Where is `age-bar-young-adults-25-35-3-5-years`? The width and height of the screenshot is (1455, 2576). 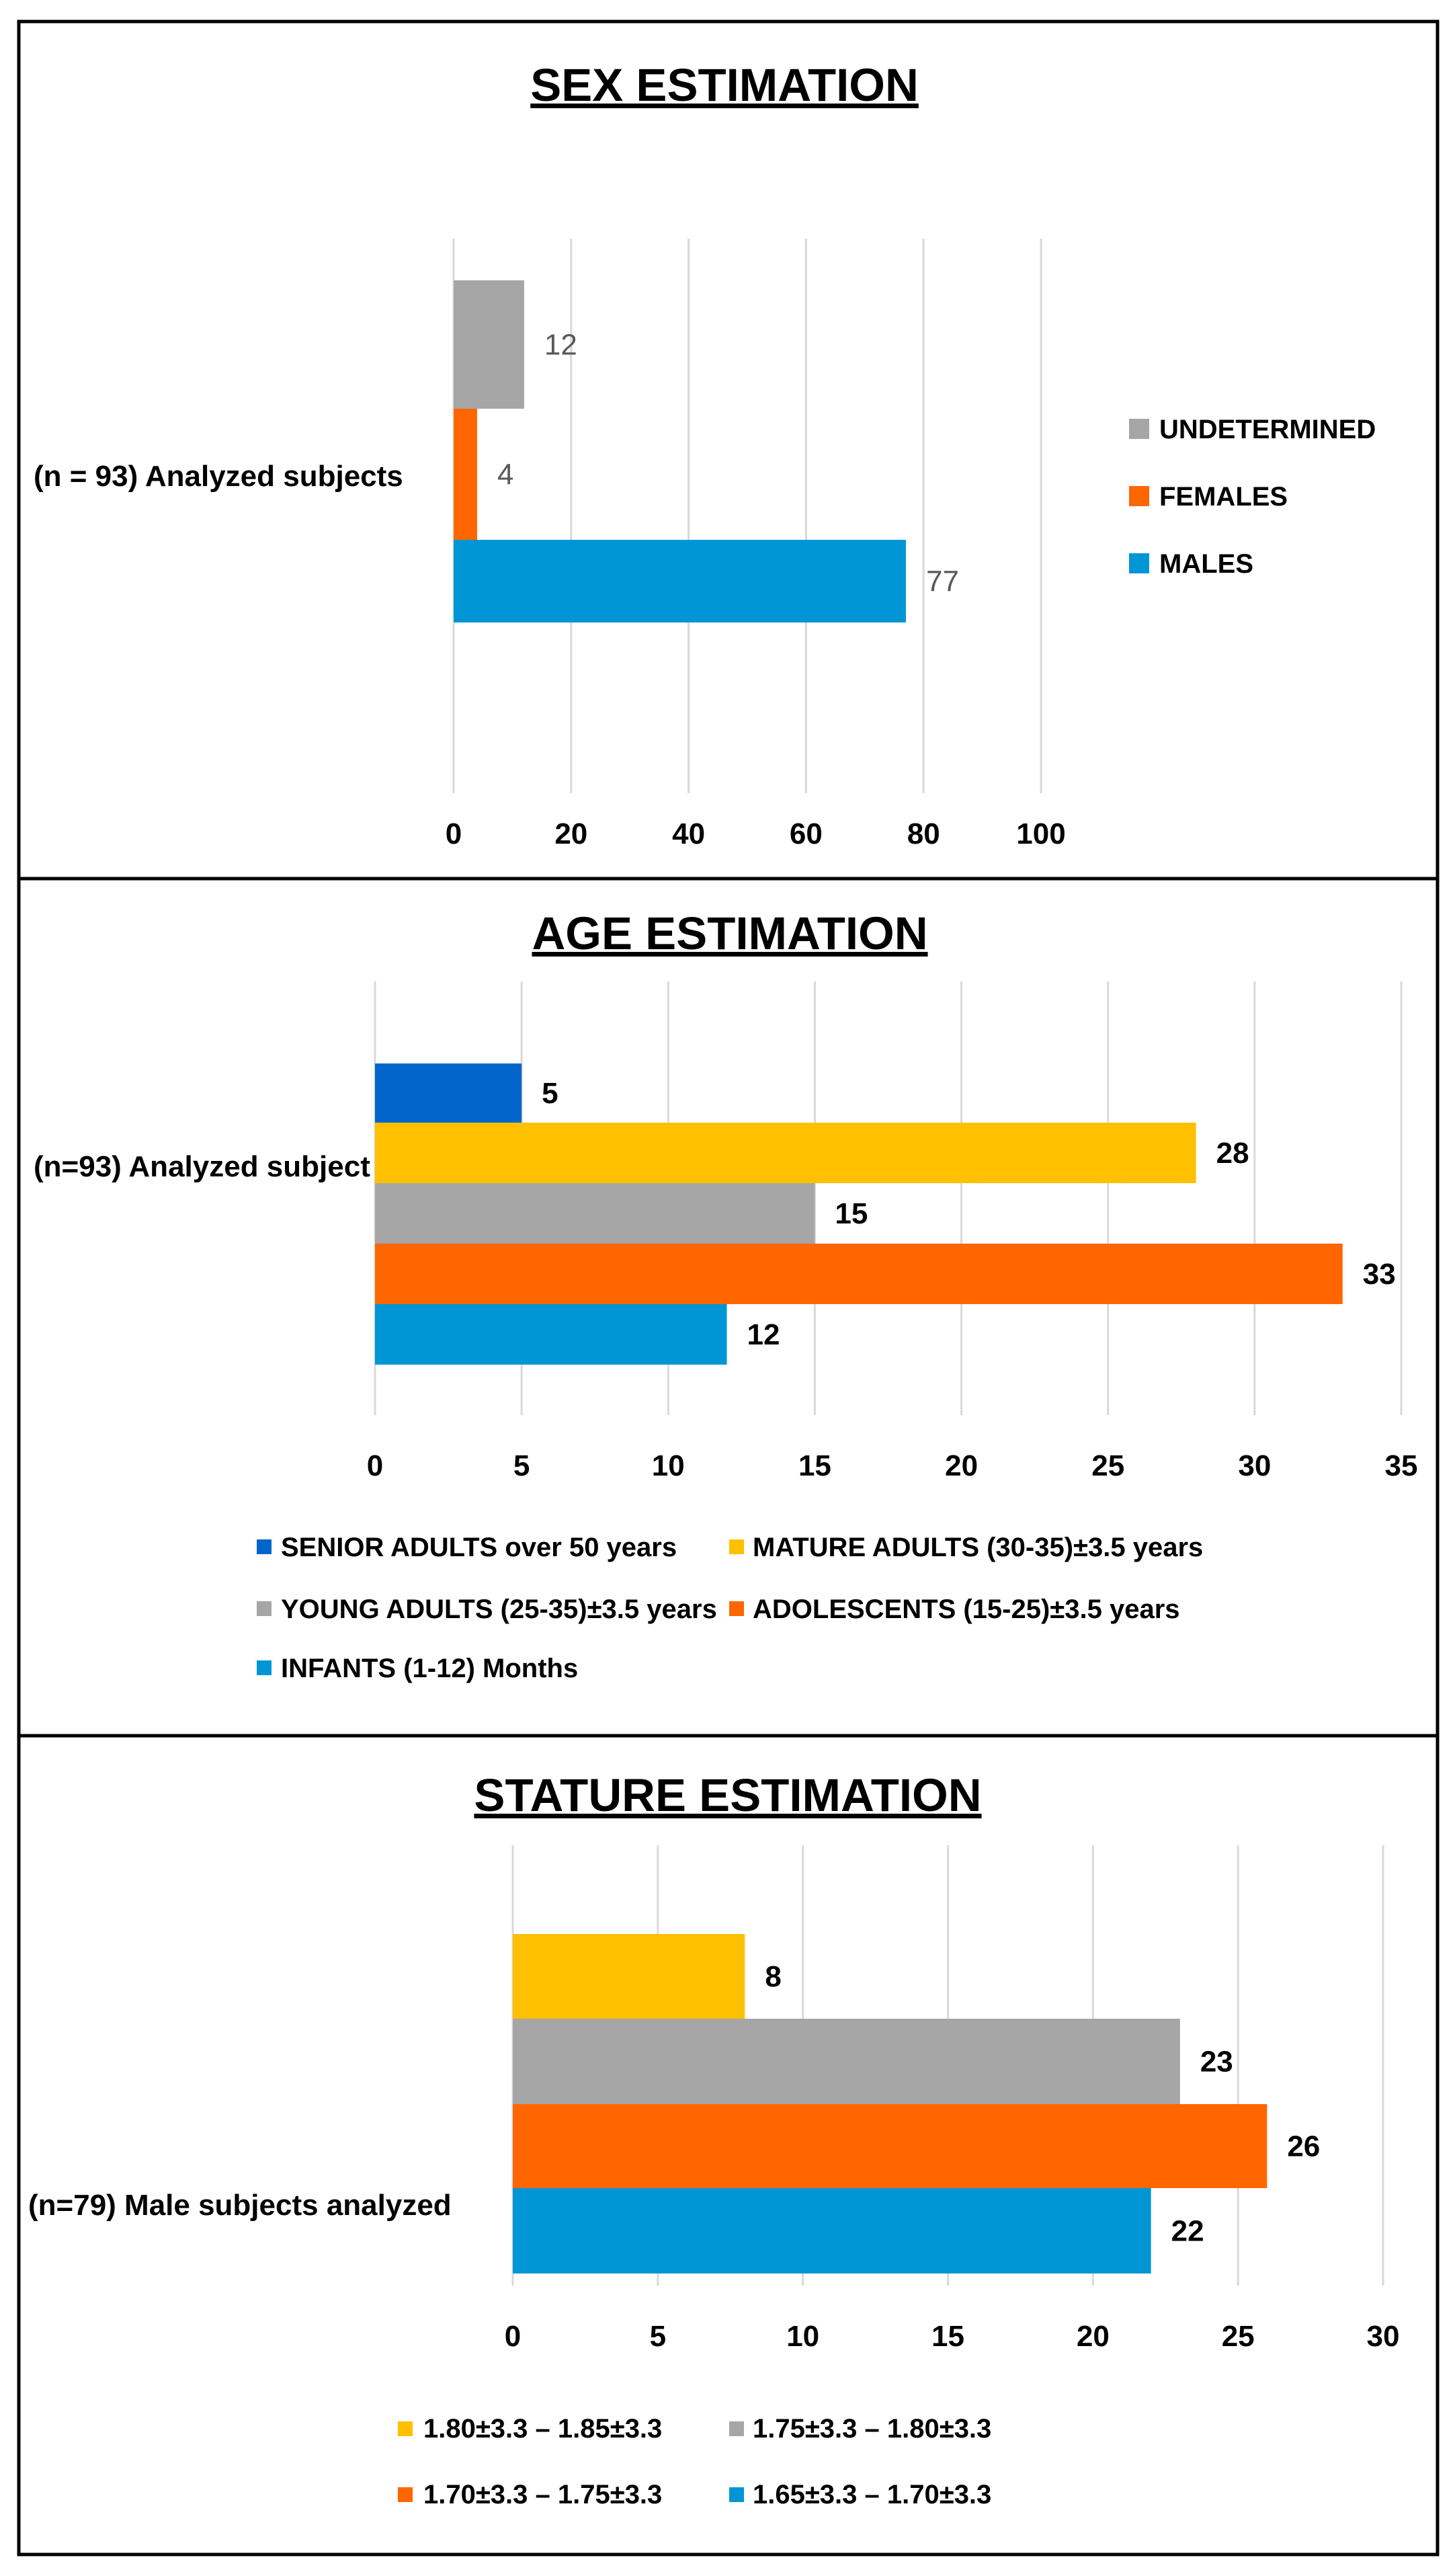
age-bar-young-adults-25-35-3-5-years is located at coordinates (595, 1213).